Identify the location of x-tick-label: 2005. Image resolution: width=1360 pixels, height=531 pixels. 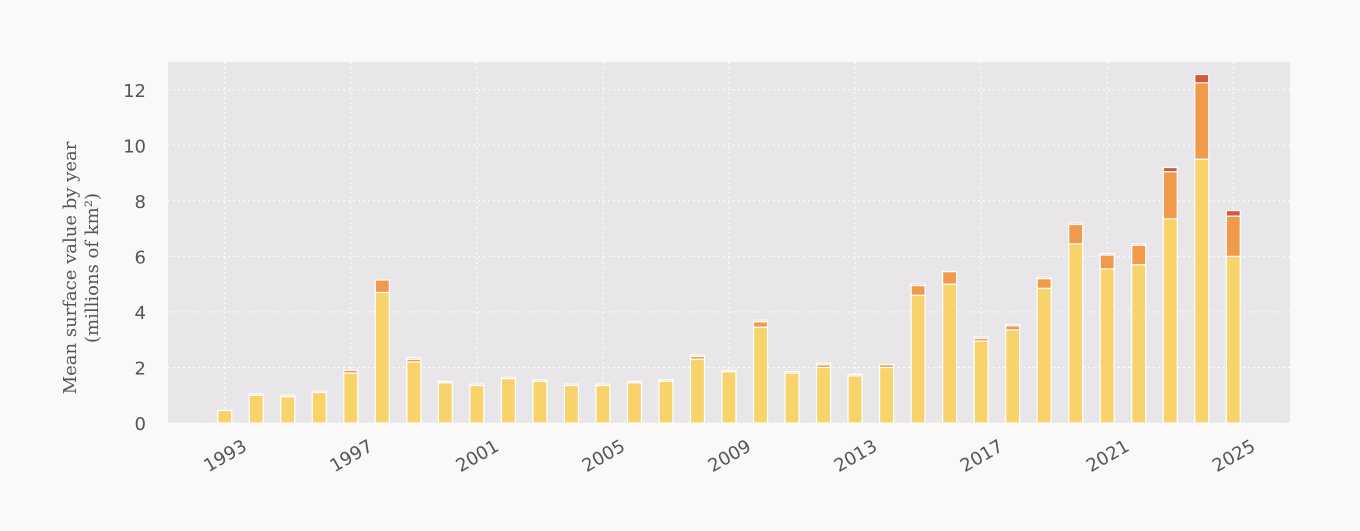
(604, 456).